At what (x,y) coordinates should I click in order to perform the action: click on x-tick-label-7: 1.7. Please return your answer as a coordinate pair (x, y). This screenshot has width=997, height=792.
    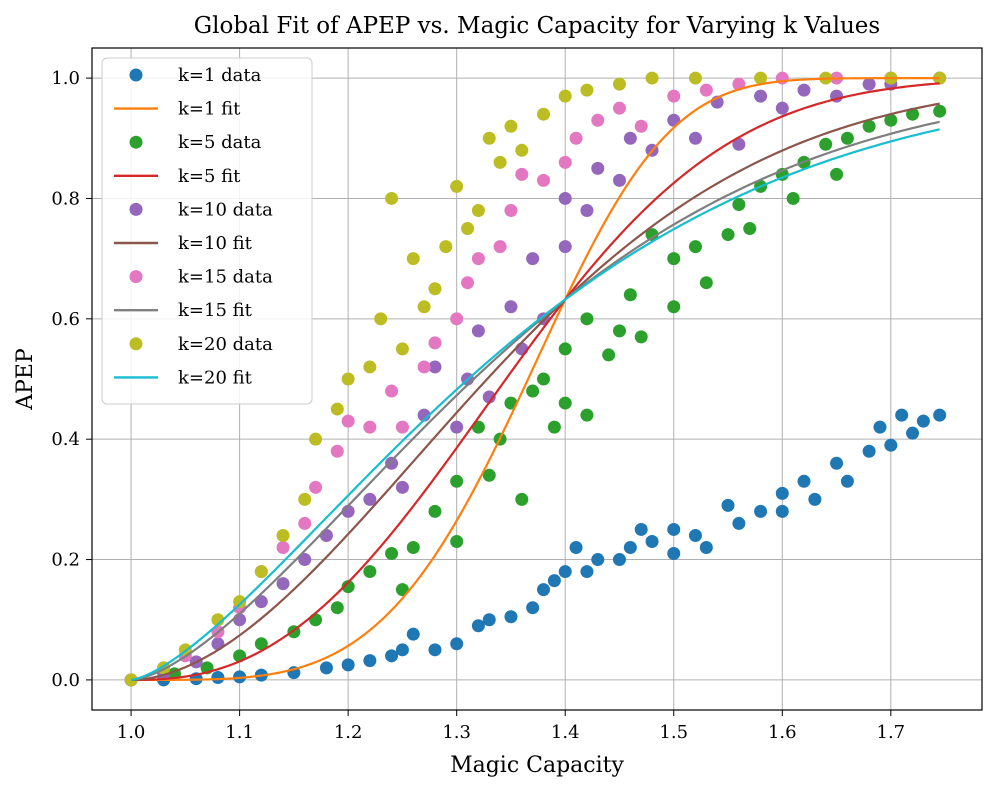
    Looking at the image, I should click on (891, 732).